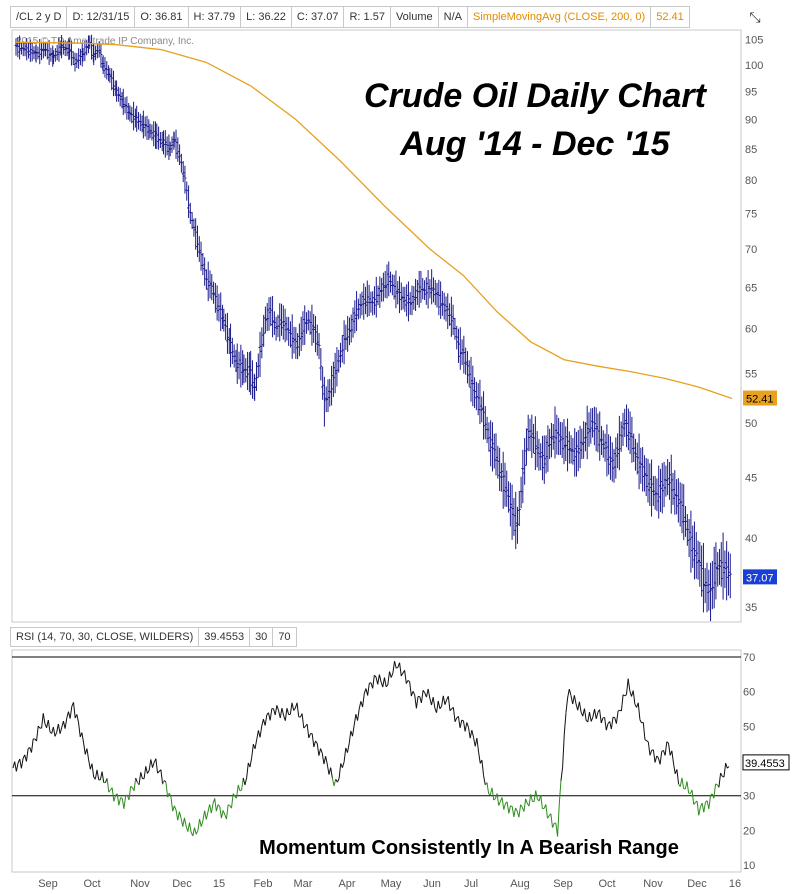  Describe the element at coordinates (760, 398) in the screenshot. I see `sma-price-tag: 52.41` at that location.